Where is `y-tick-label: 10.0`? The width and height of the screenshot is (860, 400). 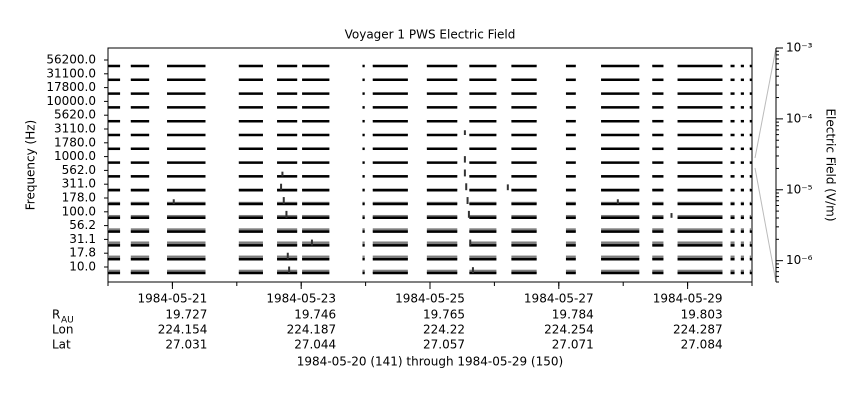 y-tick-label: 10.0 is located at coordinates (82, 267).